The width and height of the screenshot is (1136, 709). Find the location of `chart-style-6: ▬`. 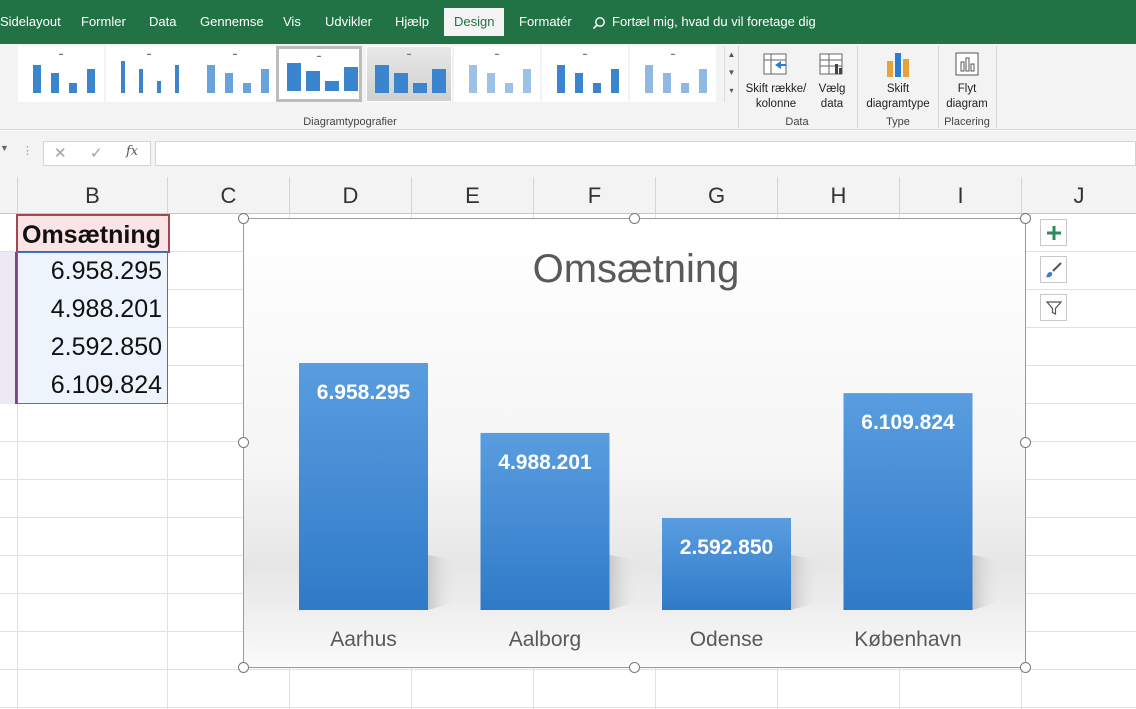

chart-style-6: ▬ is located at coordinates (497, 74).